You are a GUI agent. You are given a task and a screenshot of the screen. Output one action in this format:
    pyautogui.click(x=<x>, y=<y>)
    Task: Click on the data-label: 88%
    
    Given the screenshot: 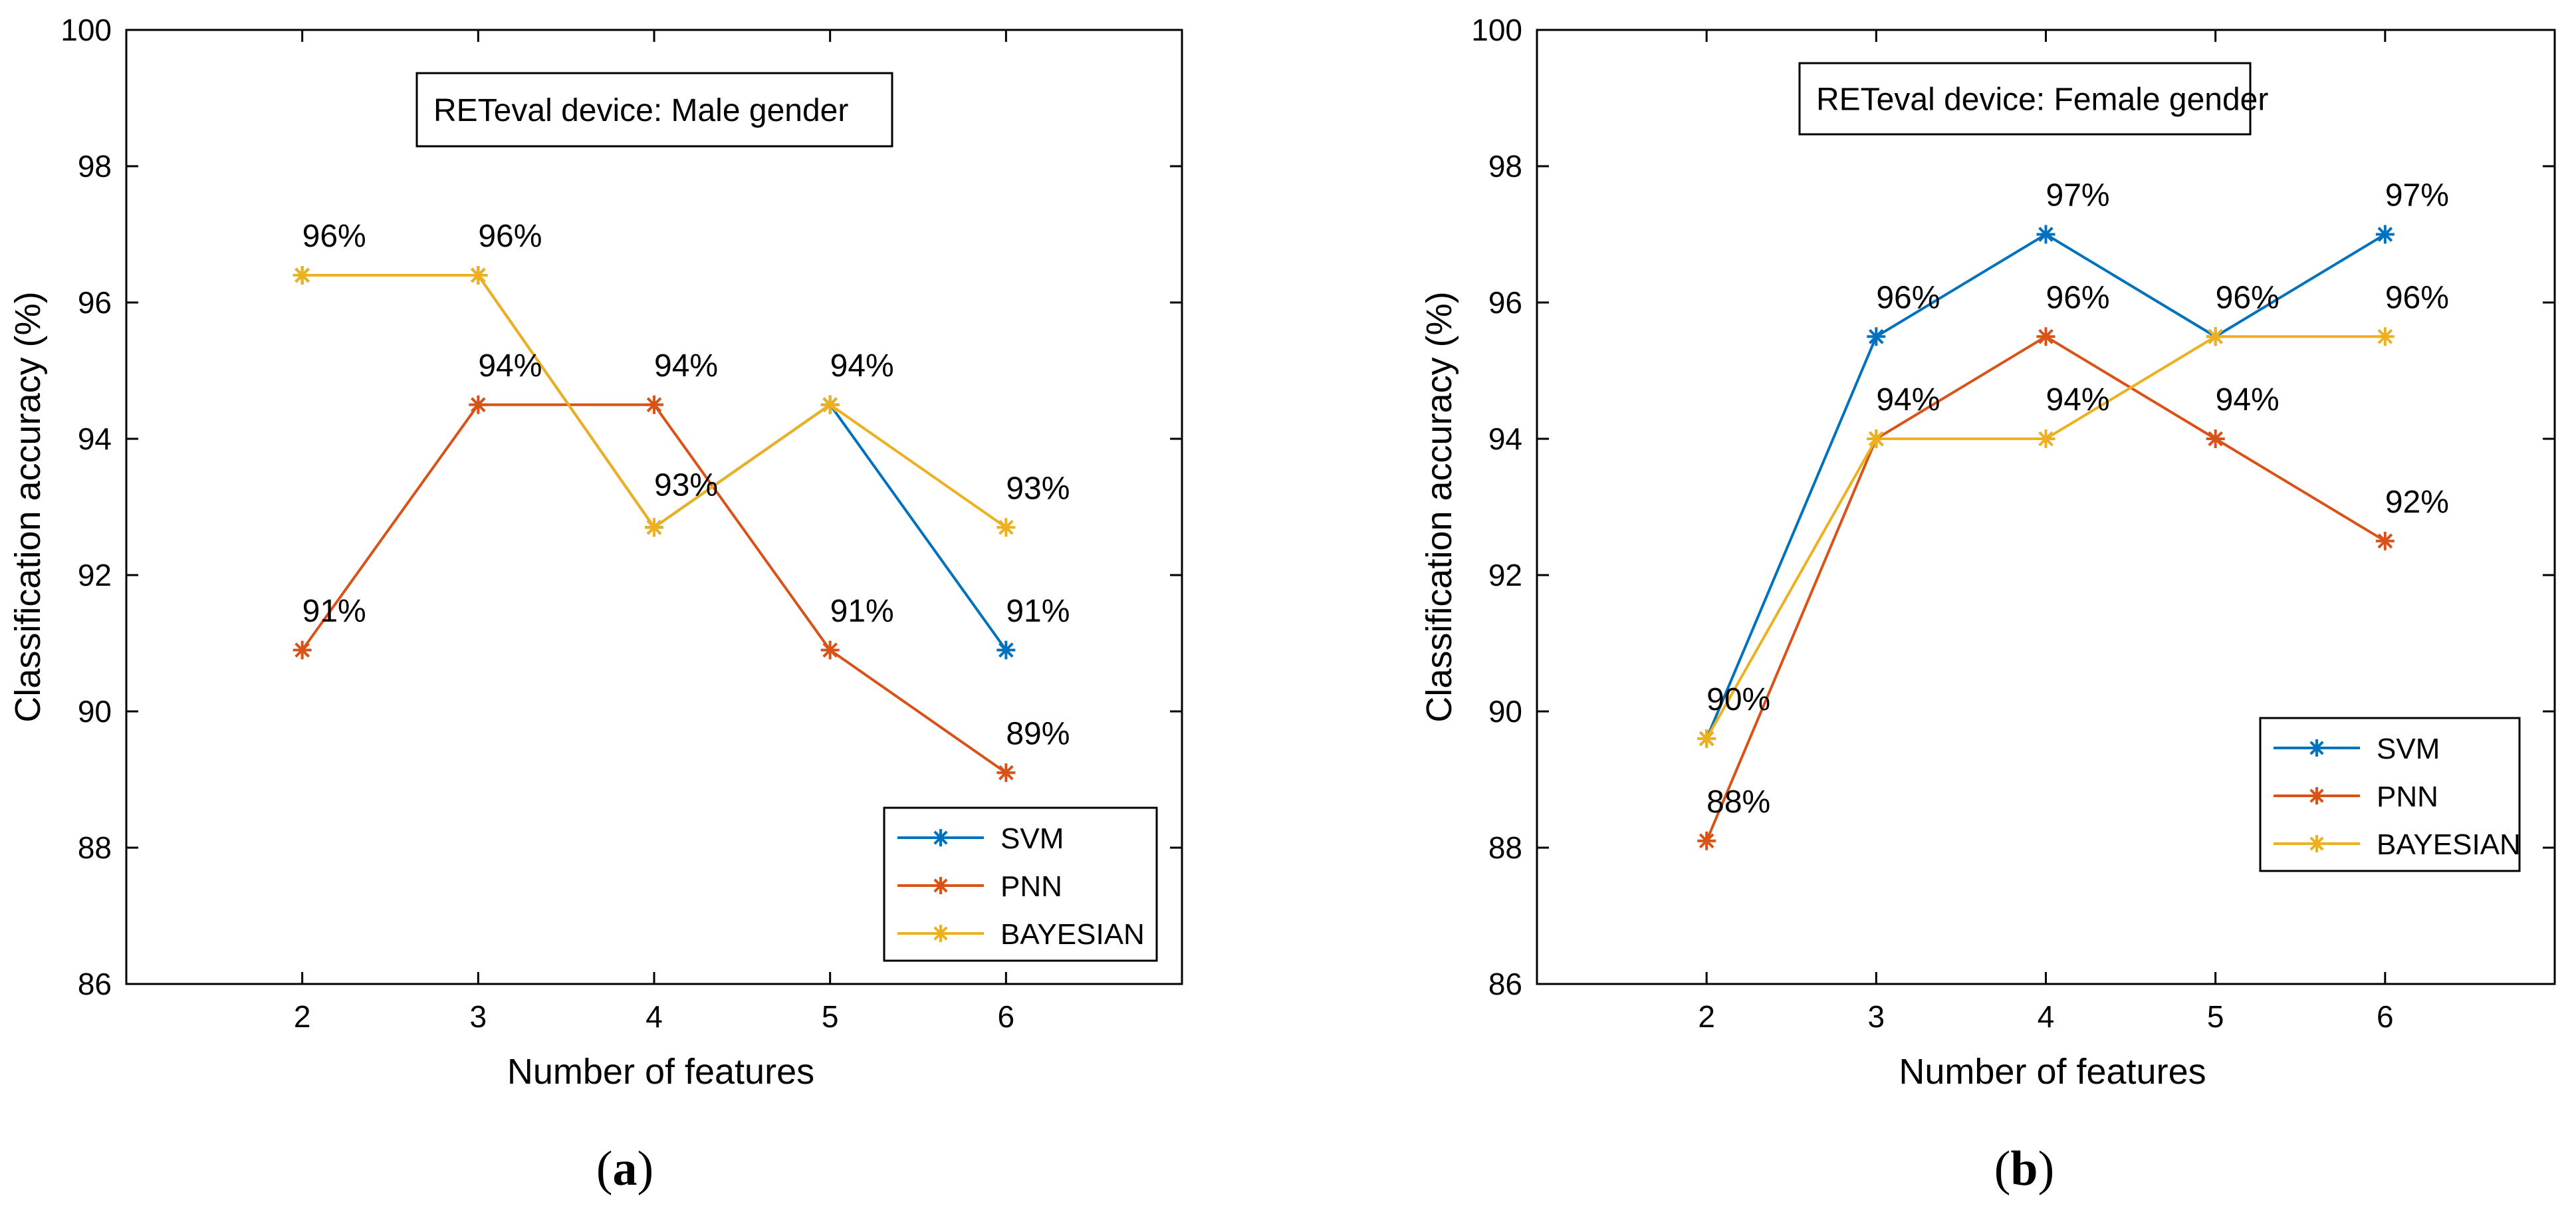 What is the action you would take?
    pyautogui.click(x=1738, y=802)
    